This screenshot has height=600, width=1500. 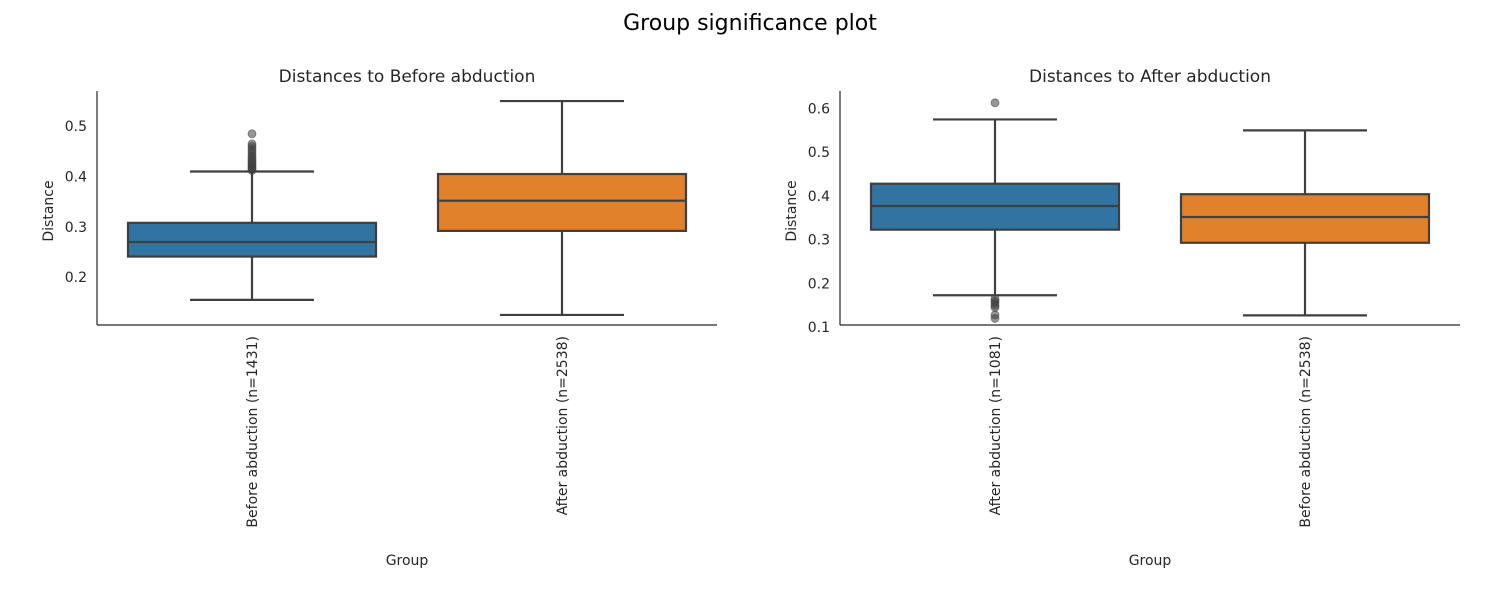 I want to click on x-tick-label: After abduction (n=1081), so click(x=996, y=425).